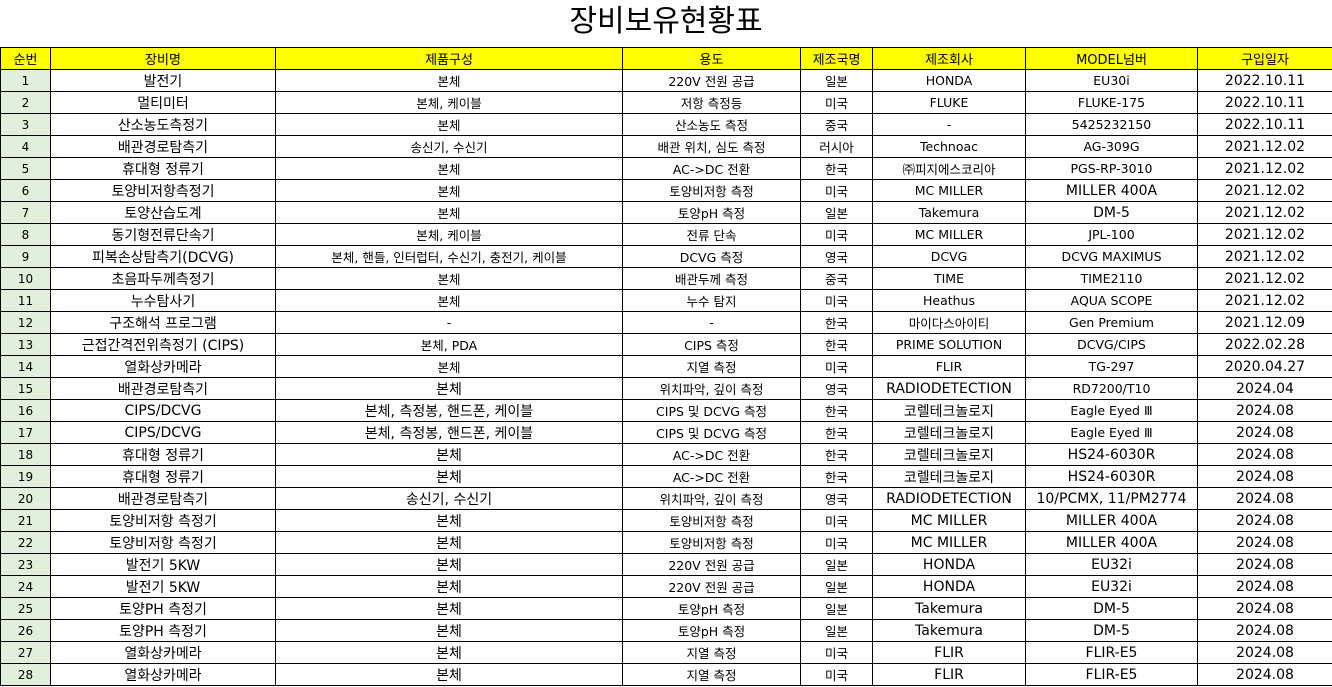 The width and height of the screenshot is (1332, 687). What do you see at coordinates (1111, 608) in the screenshot?
I see `cell-model-number: DM-5` at bounding box center [1111, 608].